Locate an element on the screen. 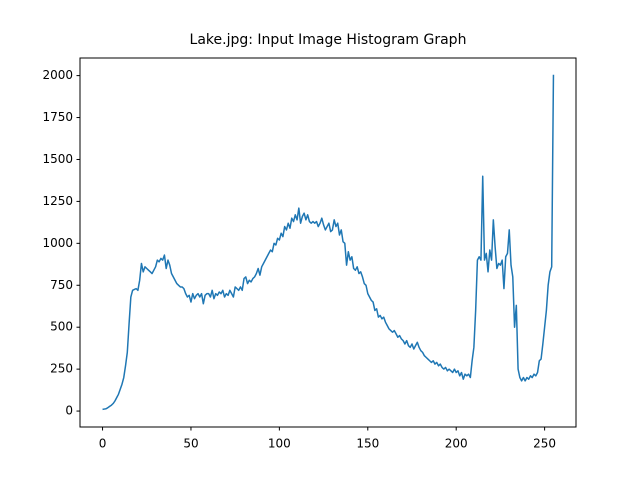 Image resolution: width=640 pixels, height=480 pixels. chart-title: Lake.jpg: Input Image Histogram Graph is located at coordinates (328, 40).